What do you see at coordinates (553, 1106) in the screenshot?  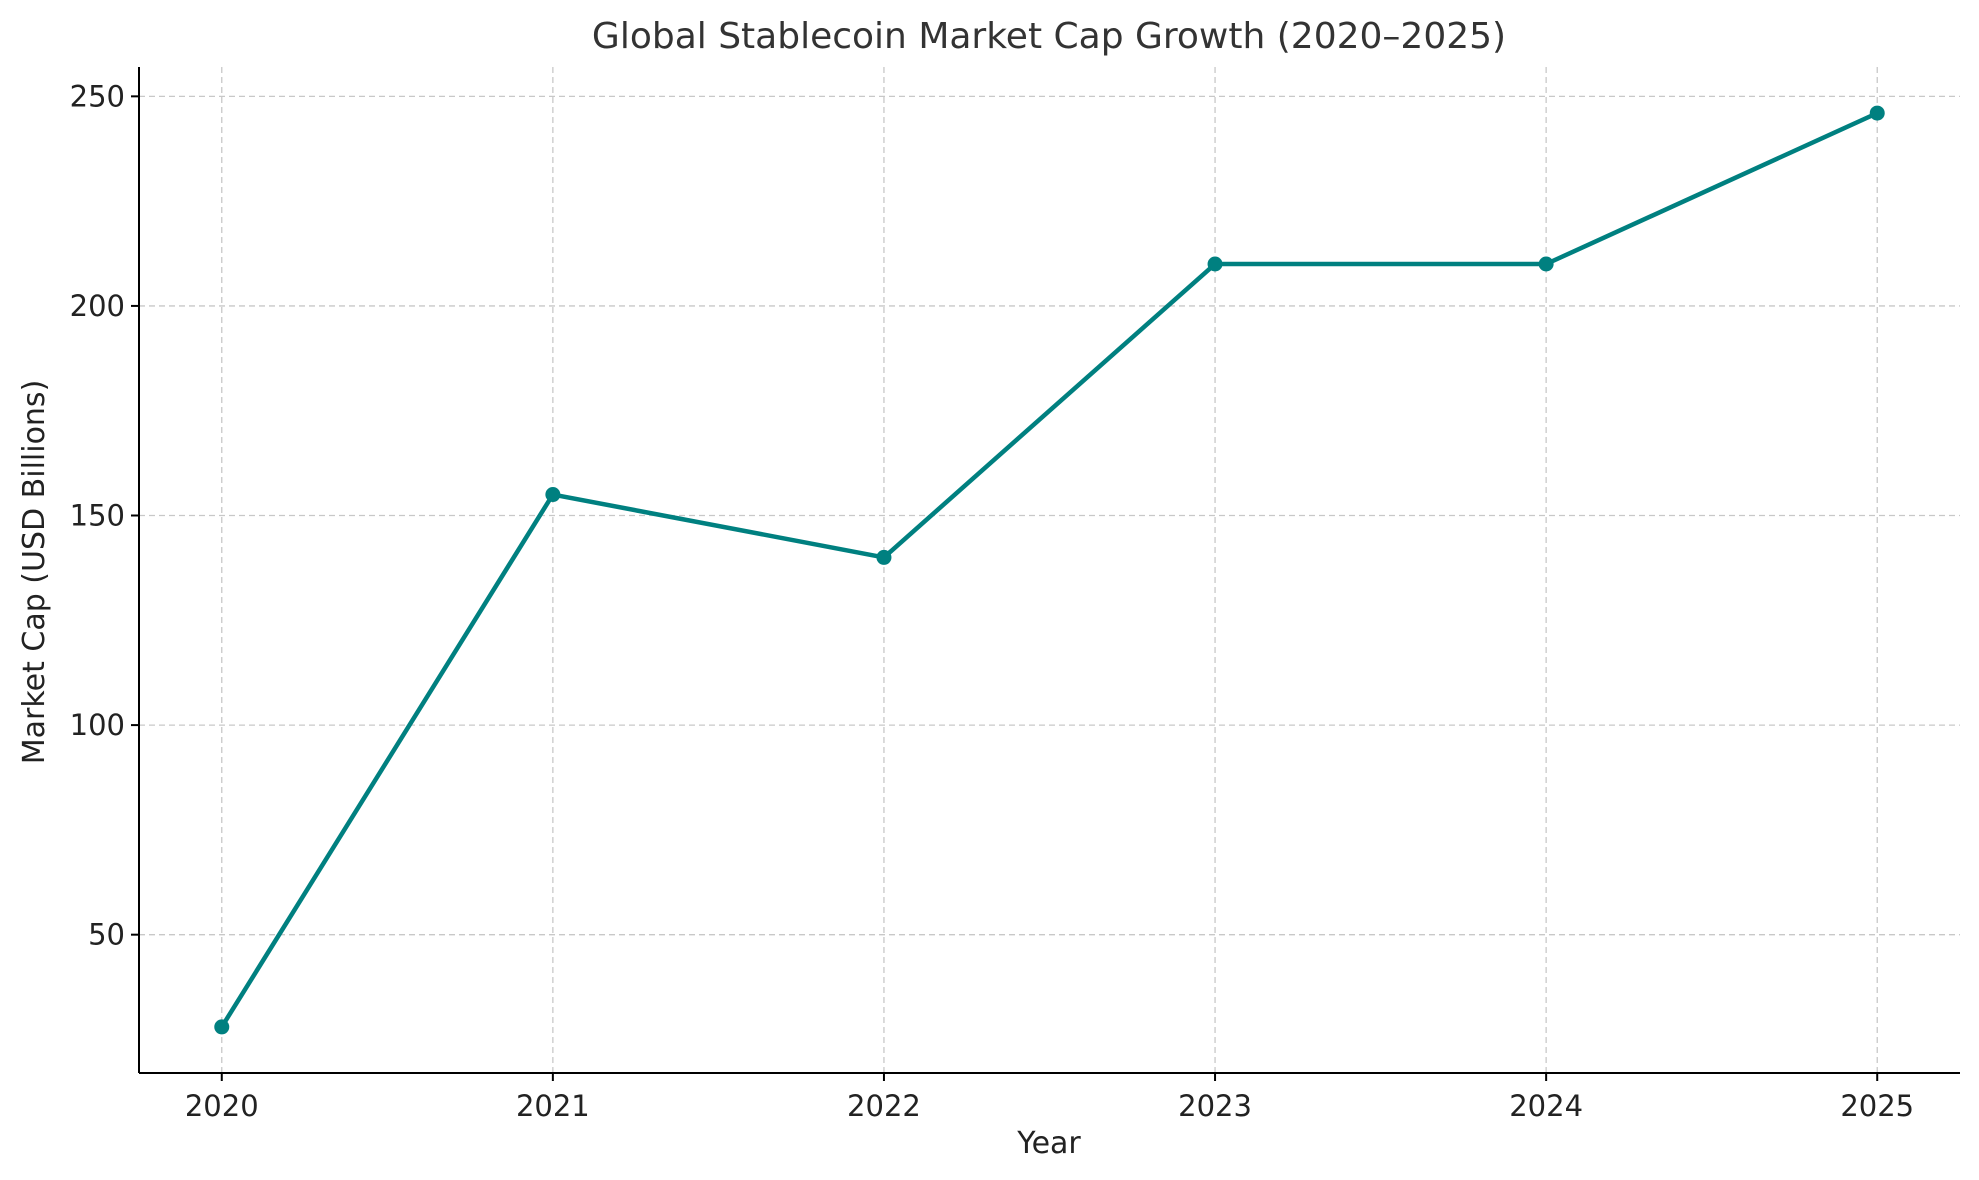 I see `x-tick-label: 2021` at bounding box center [553, 1106].